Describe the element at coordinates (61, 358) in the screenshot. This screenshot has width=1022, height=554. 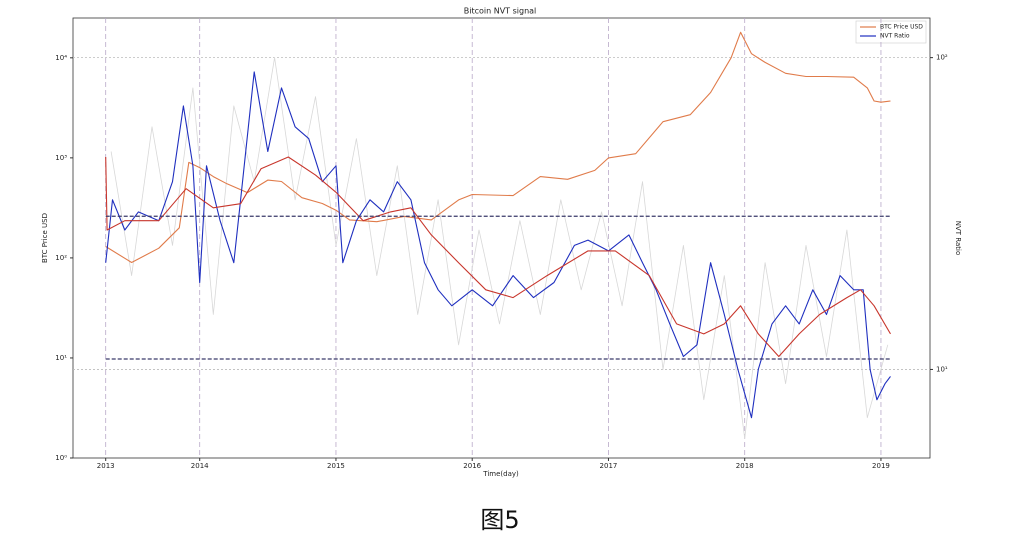
I see `y-tick-label: 10¹` at that location.